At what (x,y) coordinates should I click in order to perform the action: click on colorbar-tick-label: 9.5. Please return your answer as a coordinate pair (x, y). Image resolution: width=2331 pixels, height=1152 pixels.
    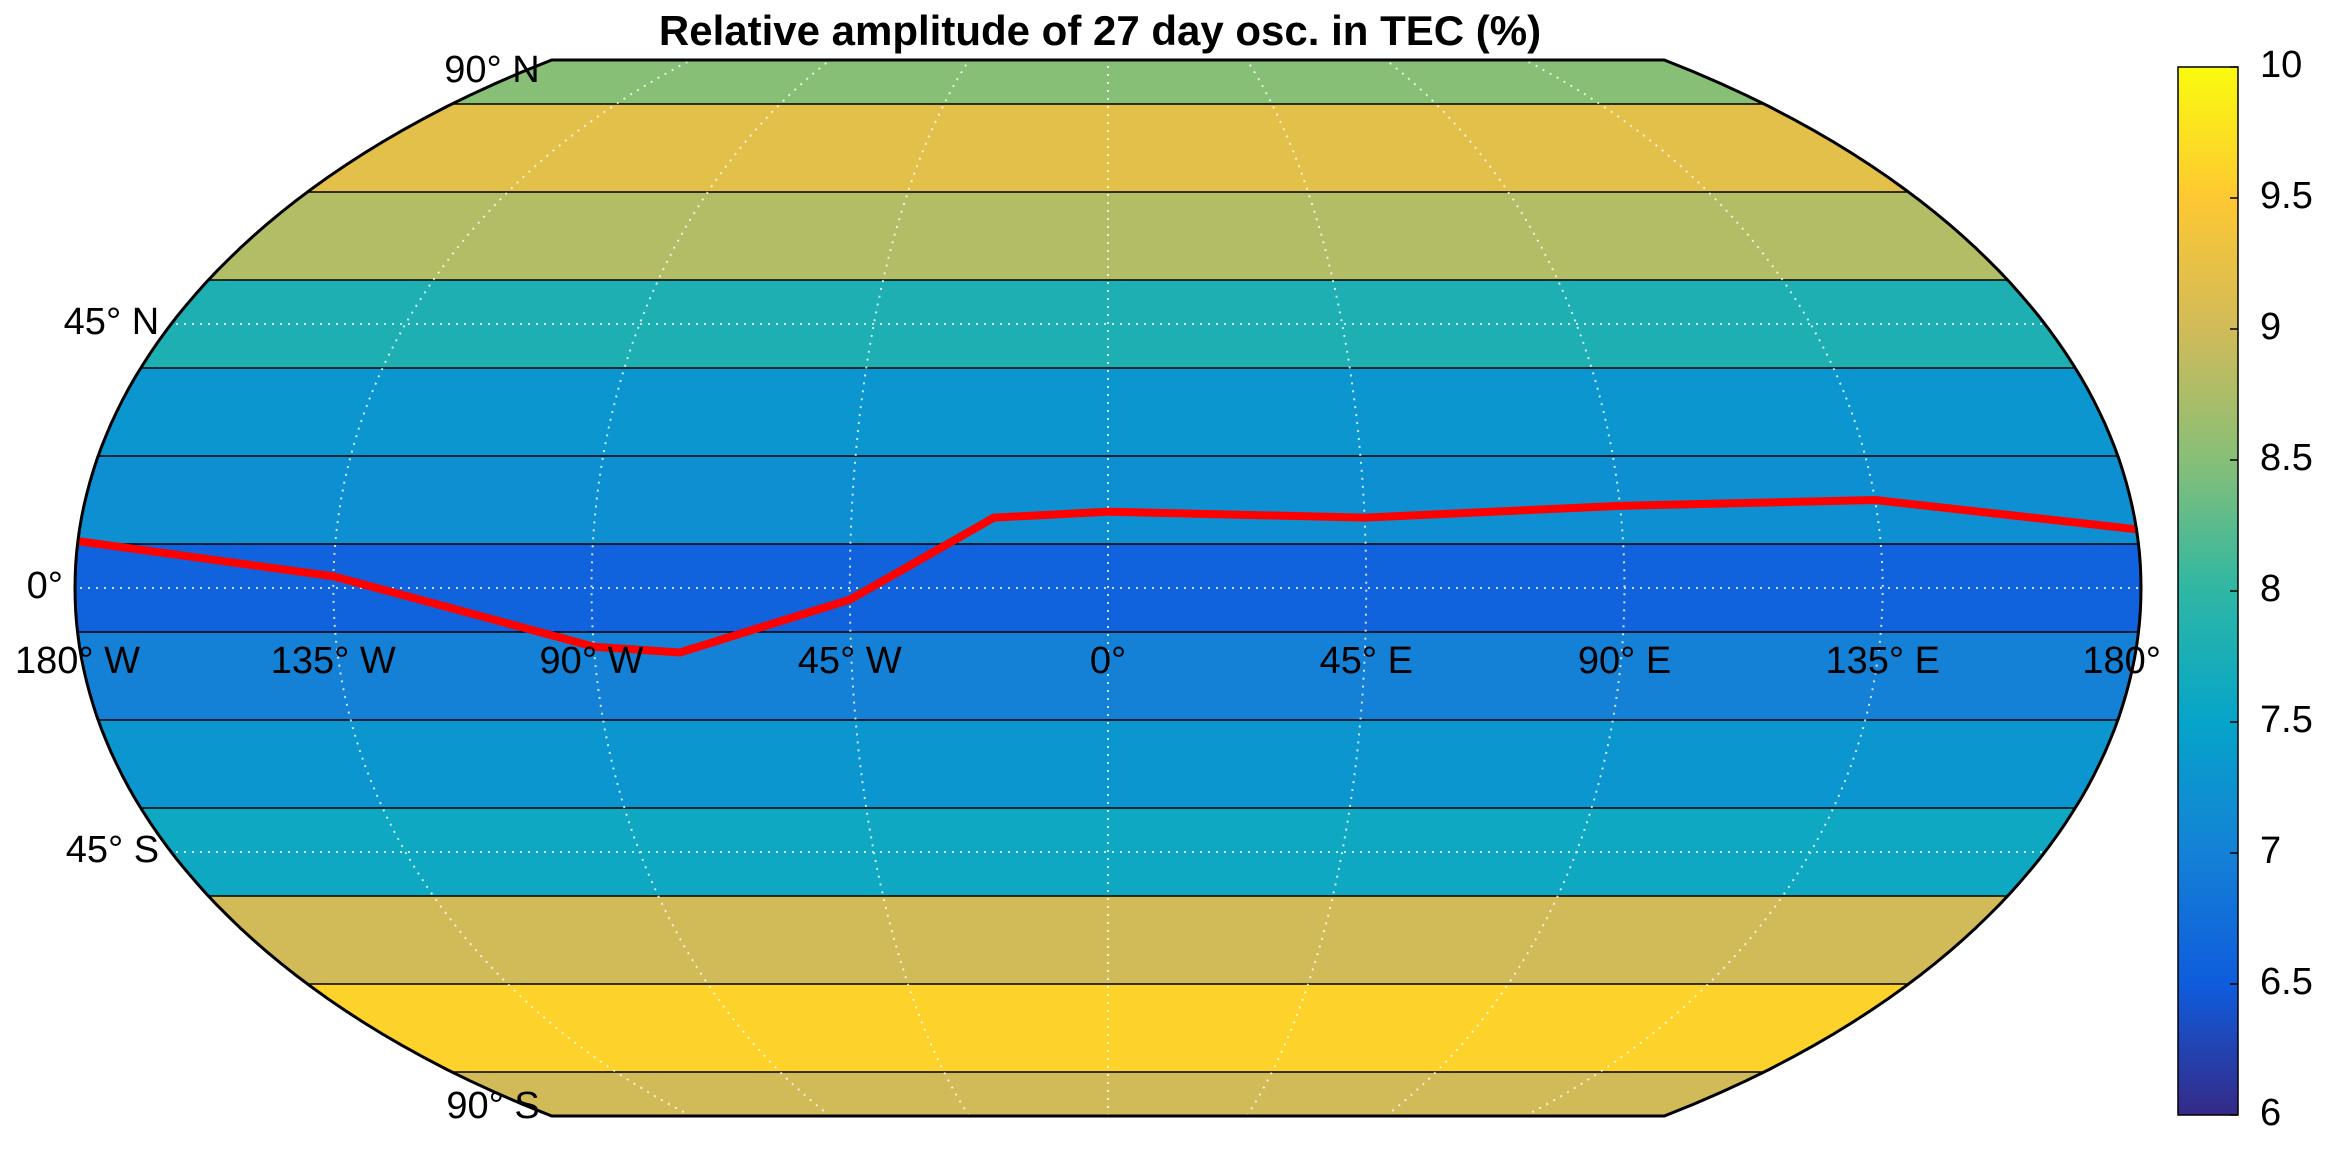
    Looking at the image, I should click on (2286, 196).